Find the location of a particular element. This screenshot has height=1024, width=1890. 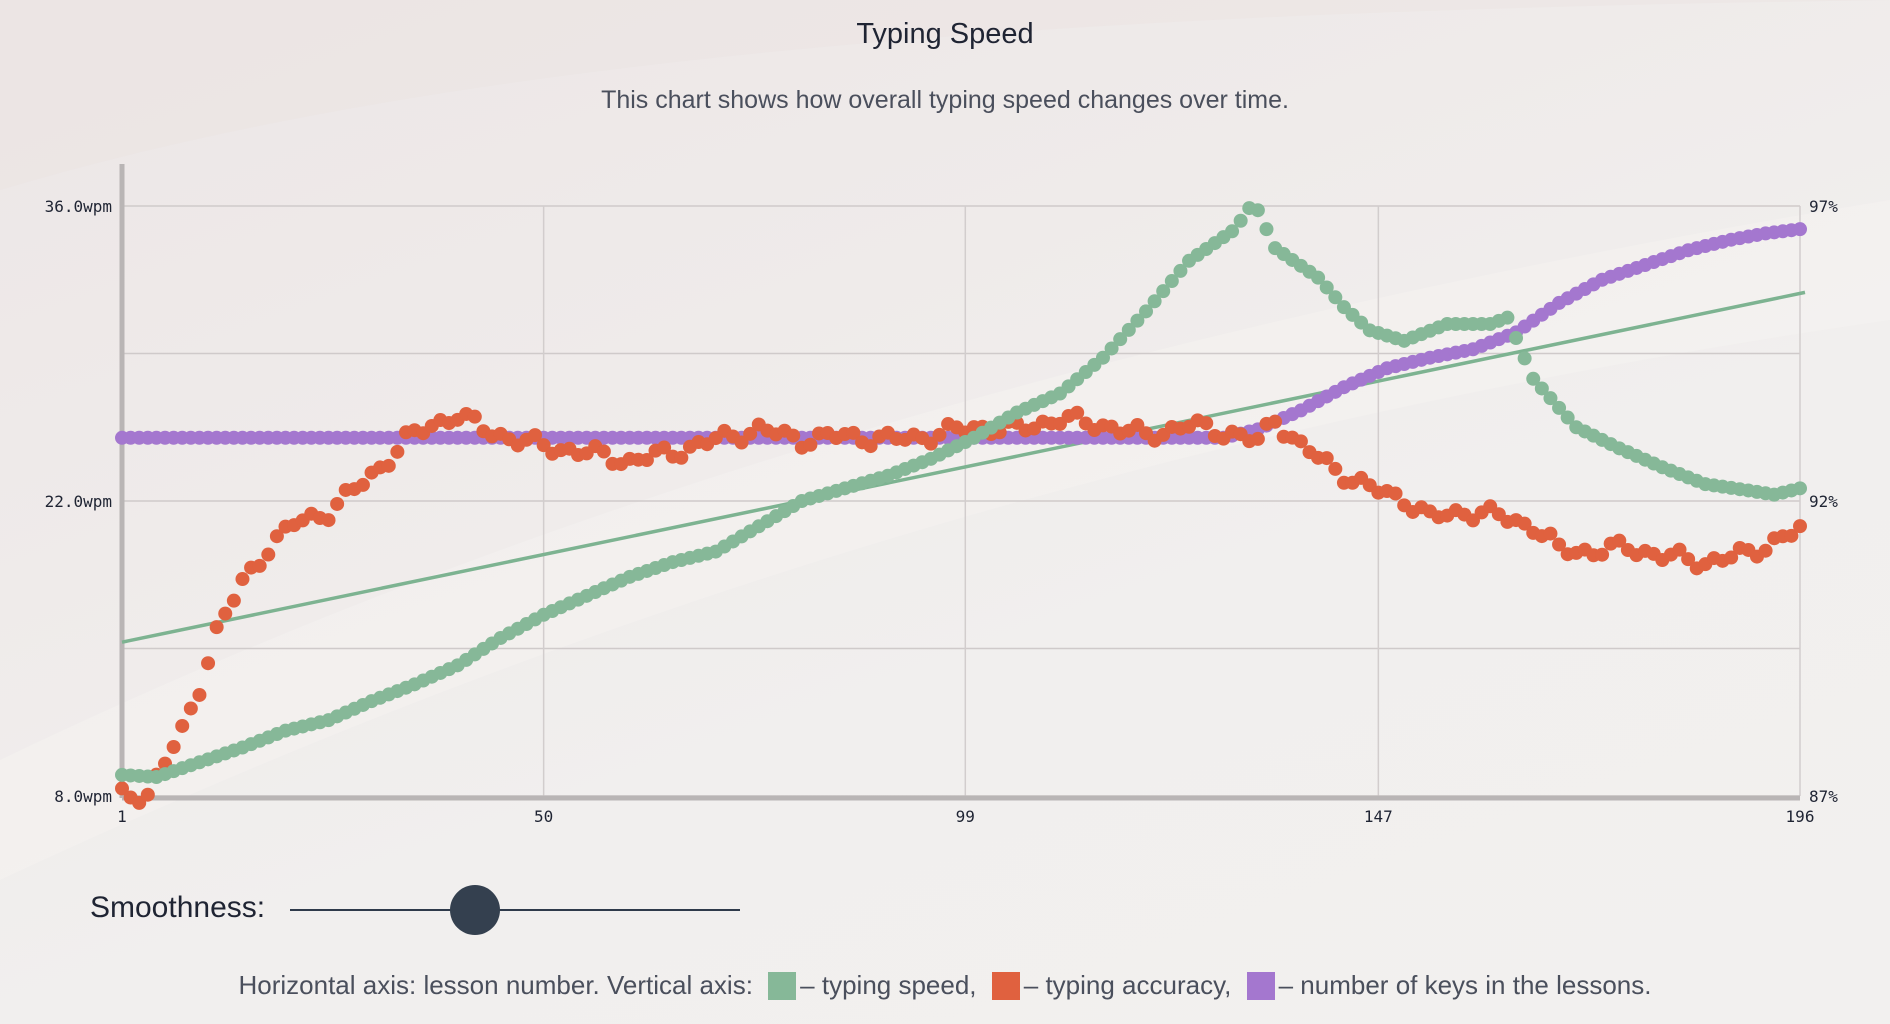

point-number-of-keys-in-the-lessons is located at coordinates (1800, 229).